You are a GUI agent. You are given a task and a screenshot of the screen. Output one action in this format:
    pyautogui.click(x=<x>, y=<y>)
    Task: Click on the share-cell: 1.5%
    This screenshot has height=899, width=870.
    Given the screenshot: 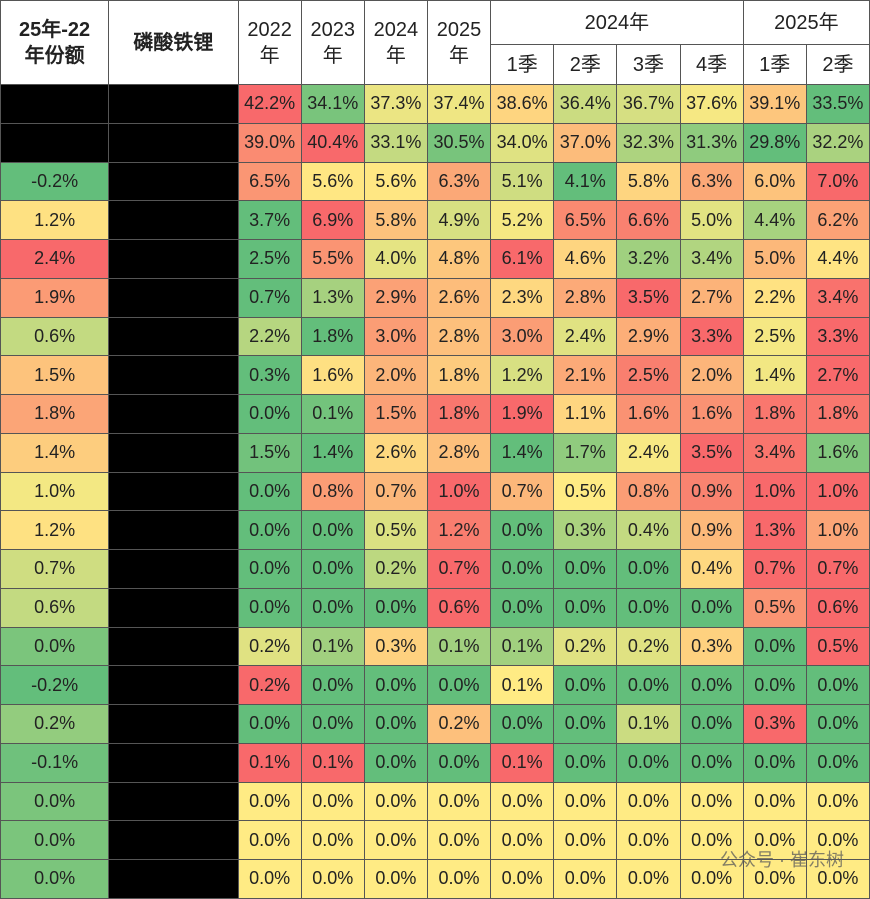 What is the action you would take?
    pyautogui.click(x=55, y=375)
    